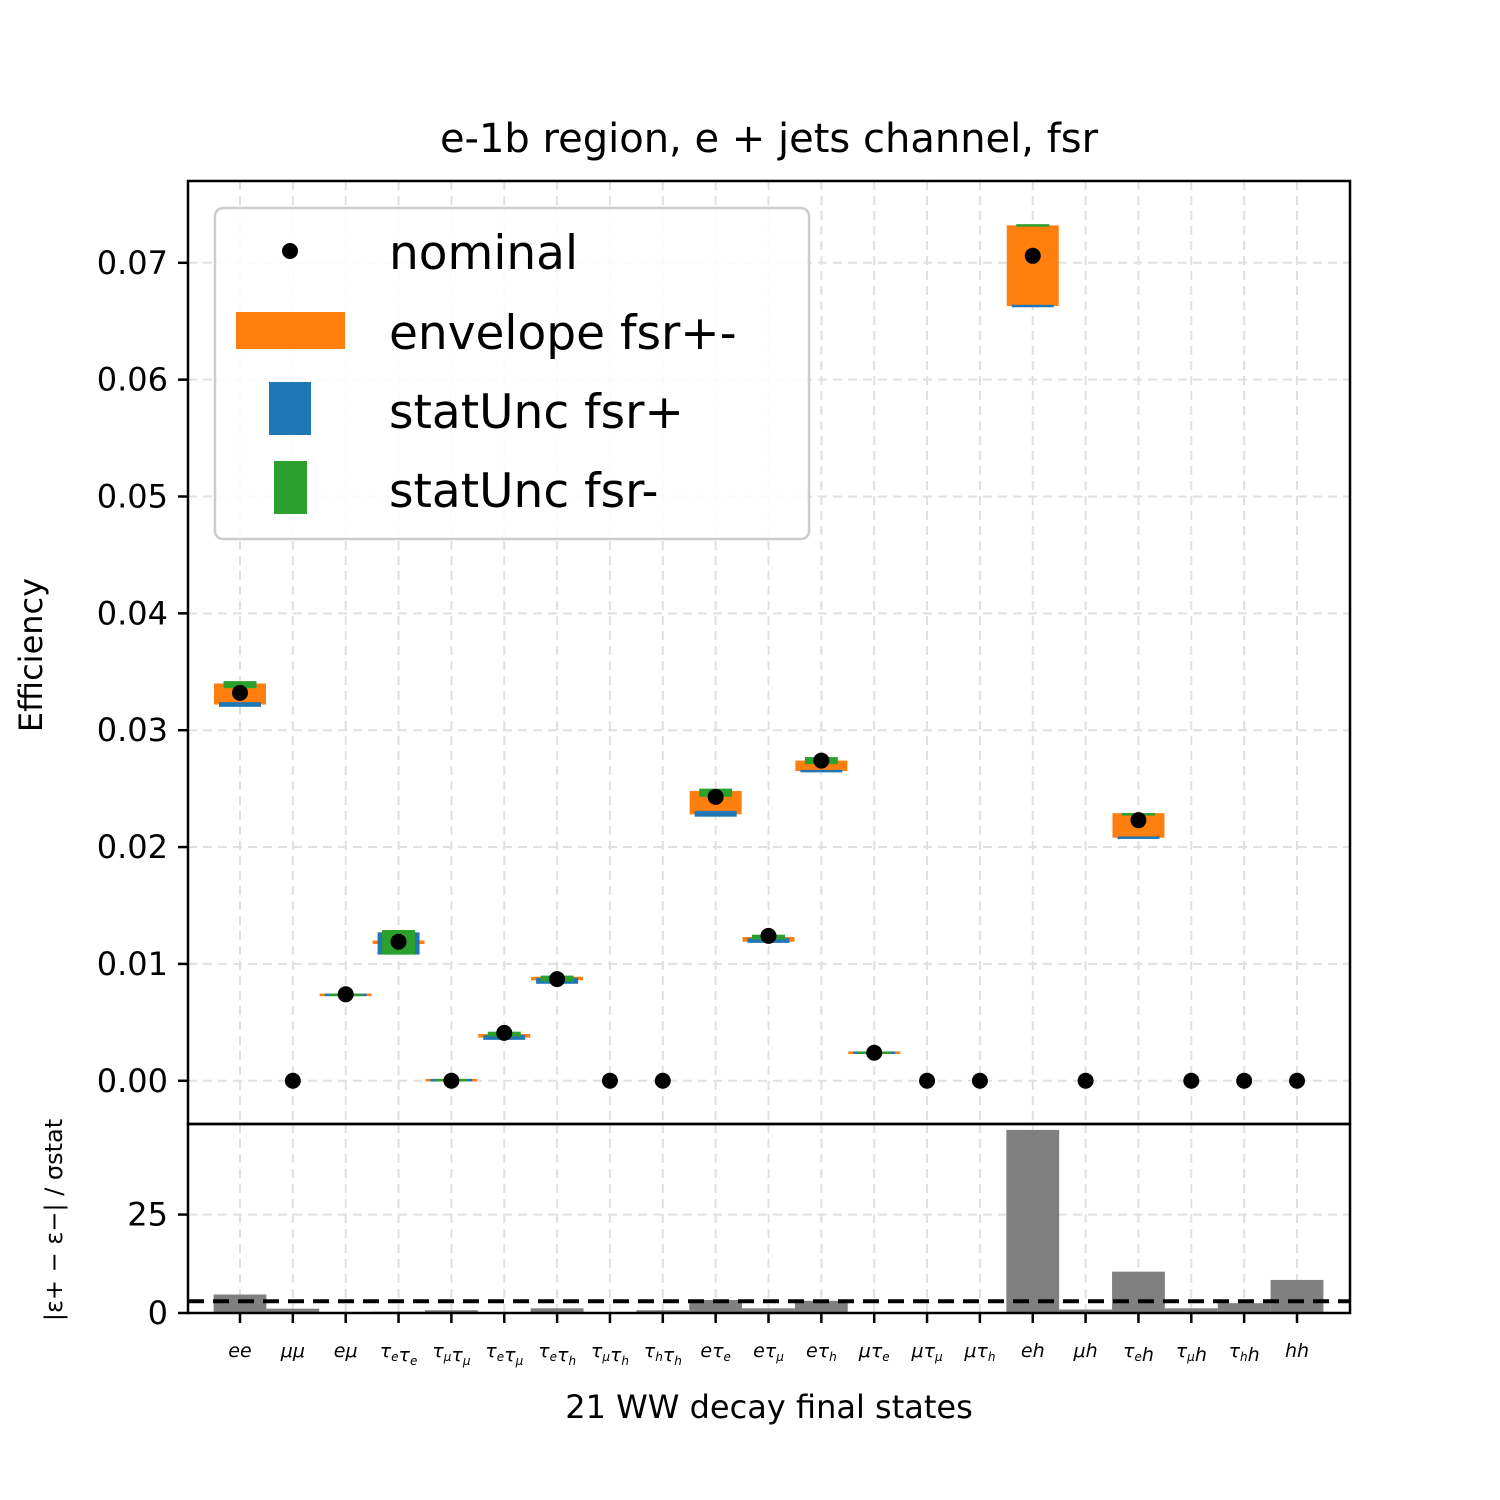 This screenshot has height=1500, width=1500. I want to click on x-tick-label: μh, so click(1085, 1351).